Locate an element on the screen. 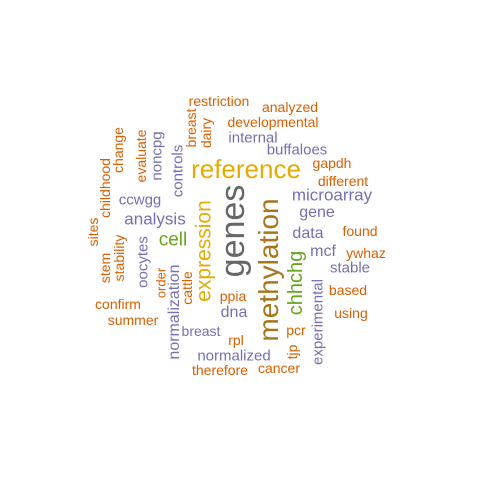 This screenshot has height=480, width=480. word-reference: reference is located at coordinates (246, 169).